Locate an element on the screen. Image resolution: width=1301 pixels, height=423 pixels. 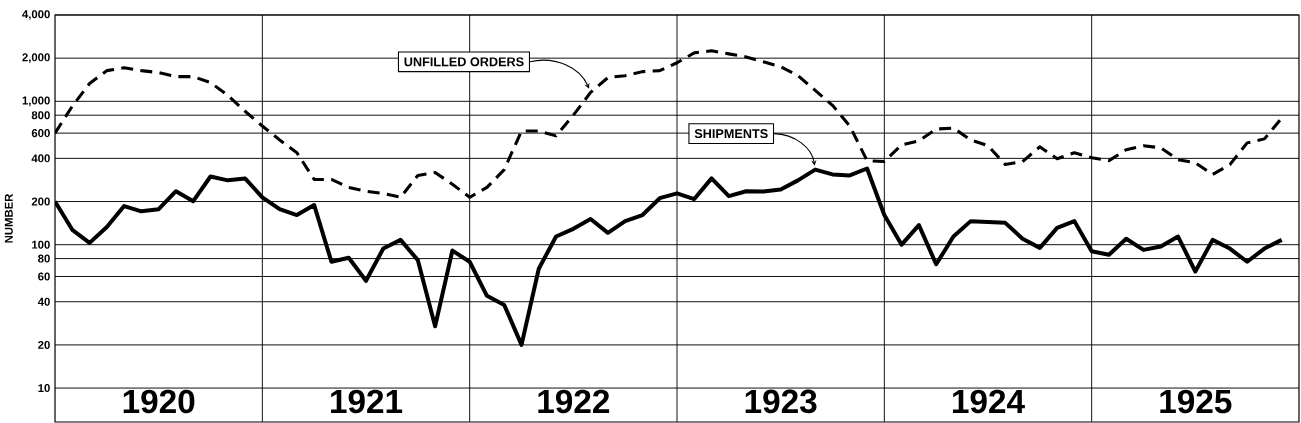
x-tick-label: 1920 is located at coordinates (159, 401).